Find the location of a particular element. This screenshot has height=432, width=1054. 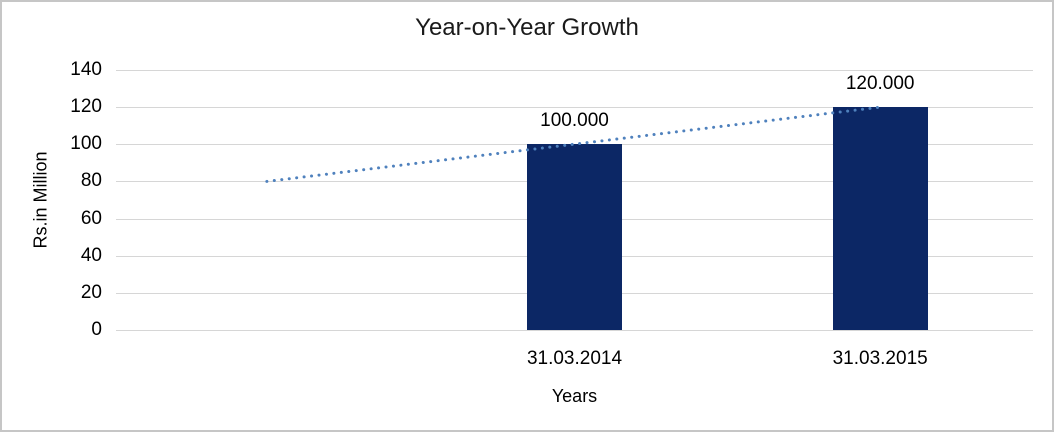

x-axis-title: Years is located at coordinates (574, 396).